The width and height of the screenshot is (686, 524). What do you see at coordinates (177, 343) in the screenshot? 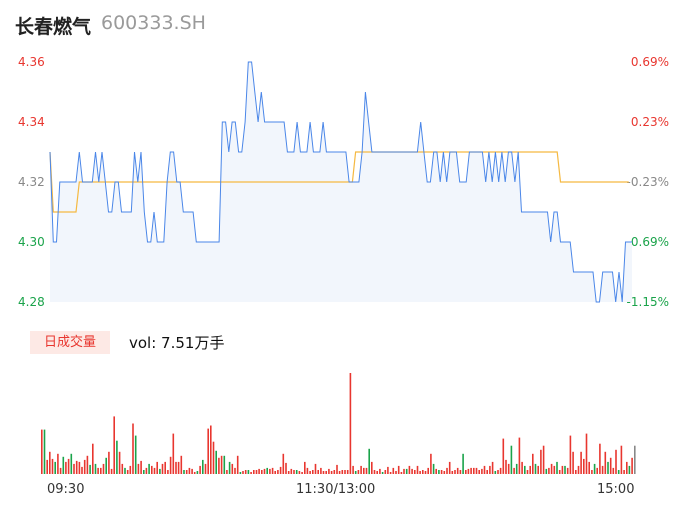
I see `volume-readout: vol: 7.51万手` at bounding box center [177, 343].